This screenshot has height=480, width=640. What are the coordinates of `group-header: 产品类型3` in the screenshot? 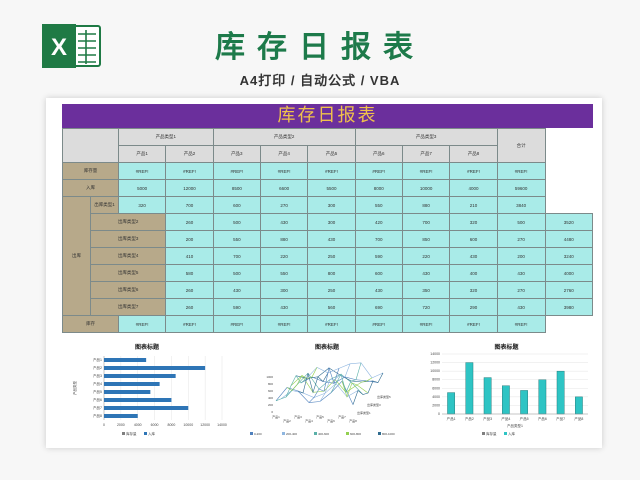 It's located at (426, 137).